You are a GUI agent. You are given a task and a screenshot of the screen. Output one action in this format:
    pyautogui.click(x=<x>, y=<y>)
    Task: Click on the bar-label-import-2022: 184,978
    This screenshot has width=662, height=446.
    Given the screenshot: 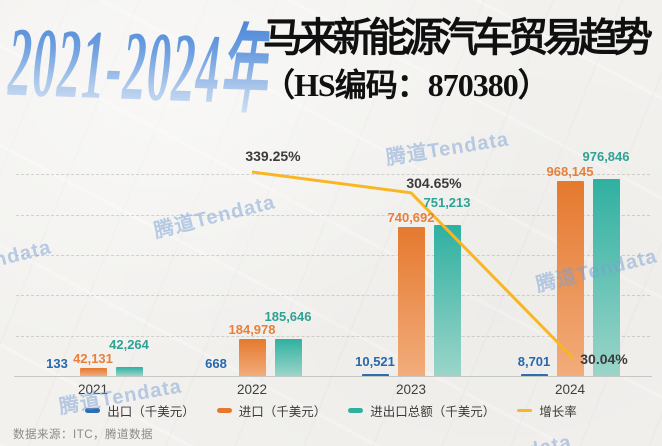 What is the action you would take?
    pyautogui.click(x=252, y=329)
    